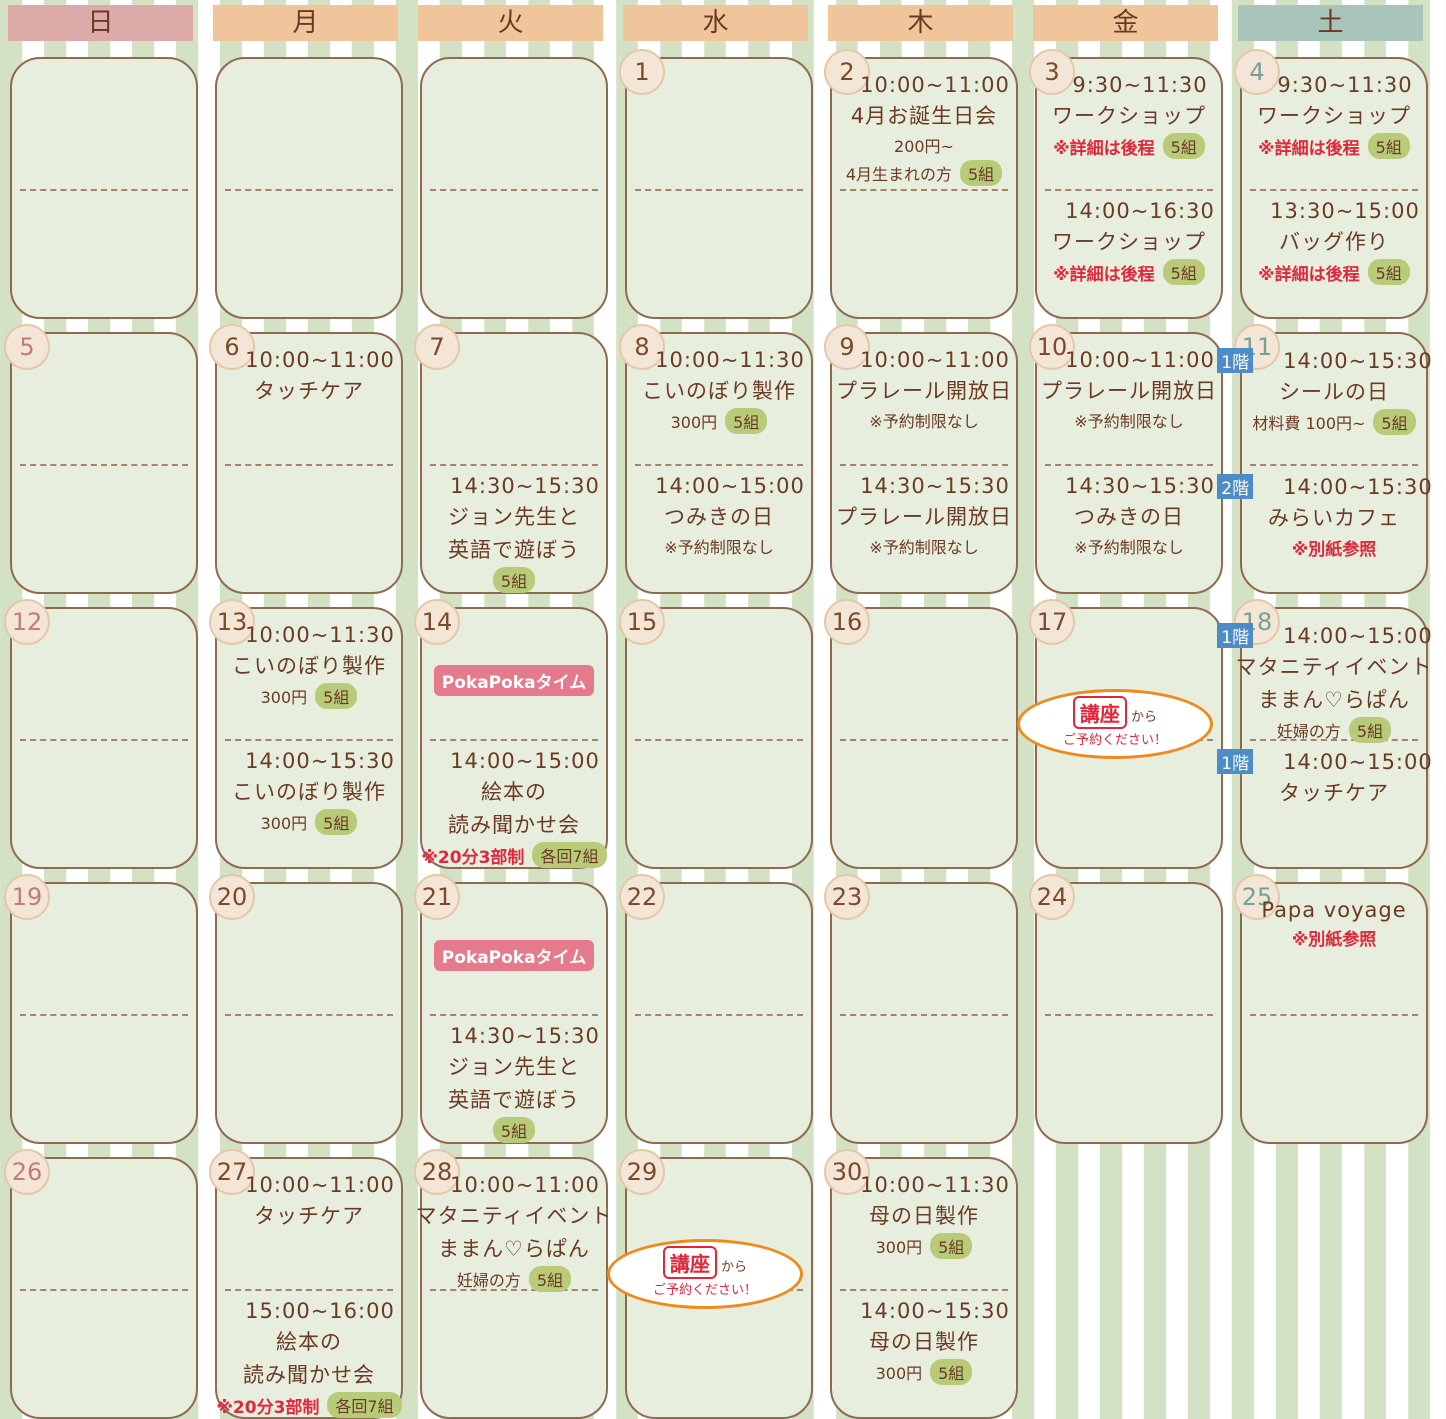  What do you see at coordinates (309, 792) in the screenshot?
I see `event-title: こいのぼり製作` at bounding box center [309, 792].